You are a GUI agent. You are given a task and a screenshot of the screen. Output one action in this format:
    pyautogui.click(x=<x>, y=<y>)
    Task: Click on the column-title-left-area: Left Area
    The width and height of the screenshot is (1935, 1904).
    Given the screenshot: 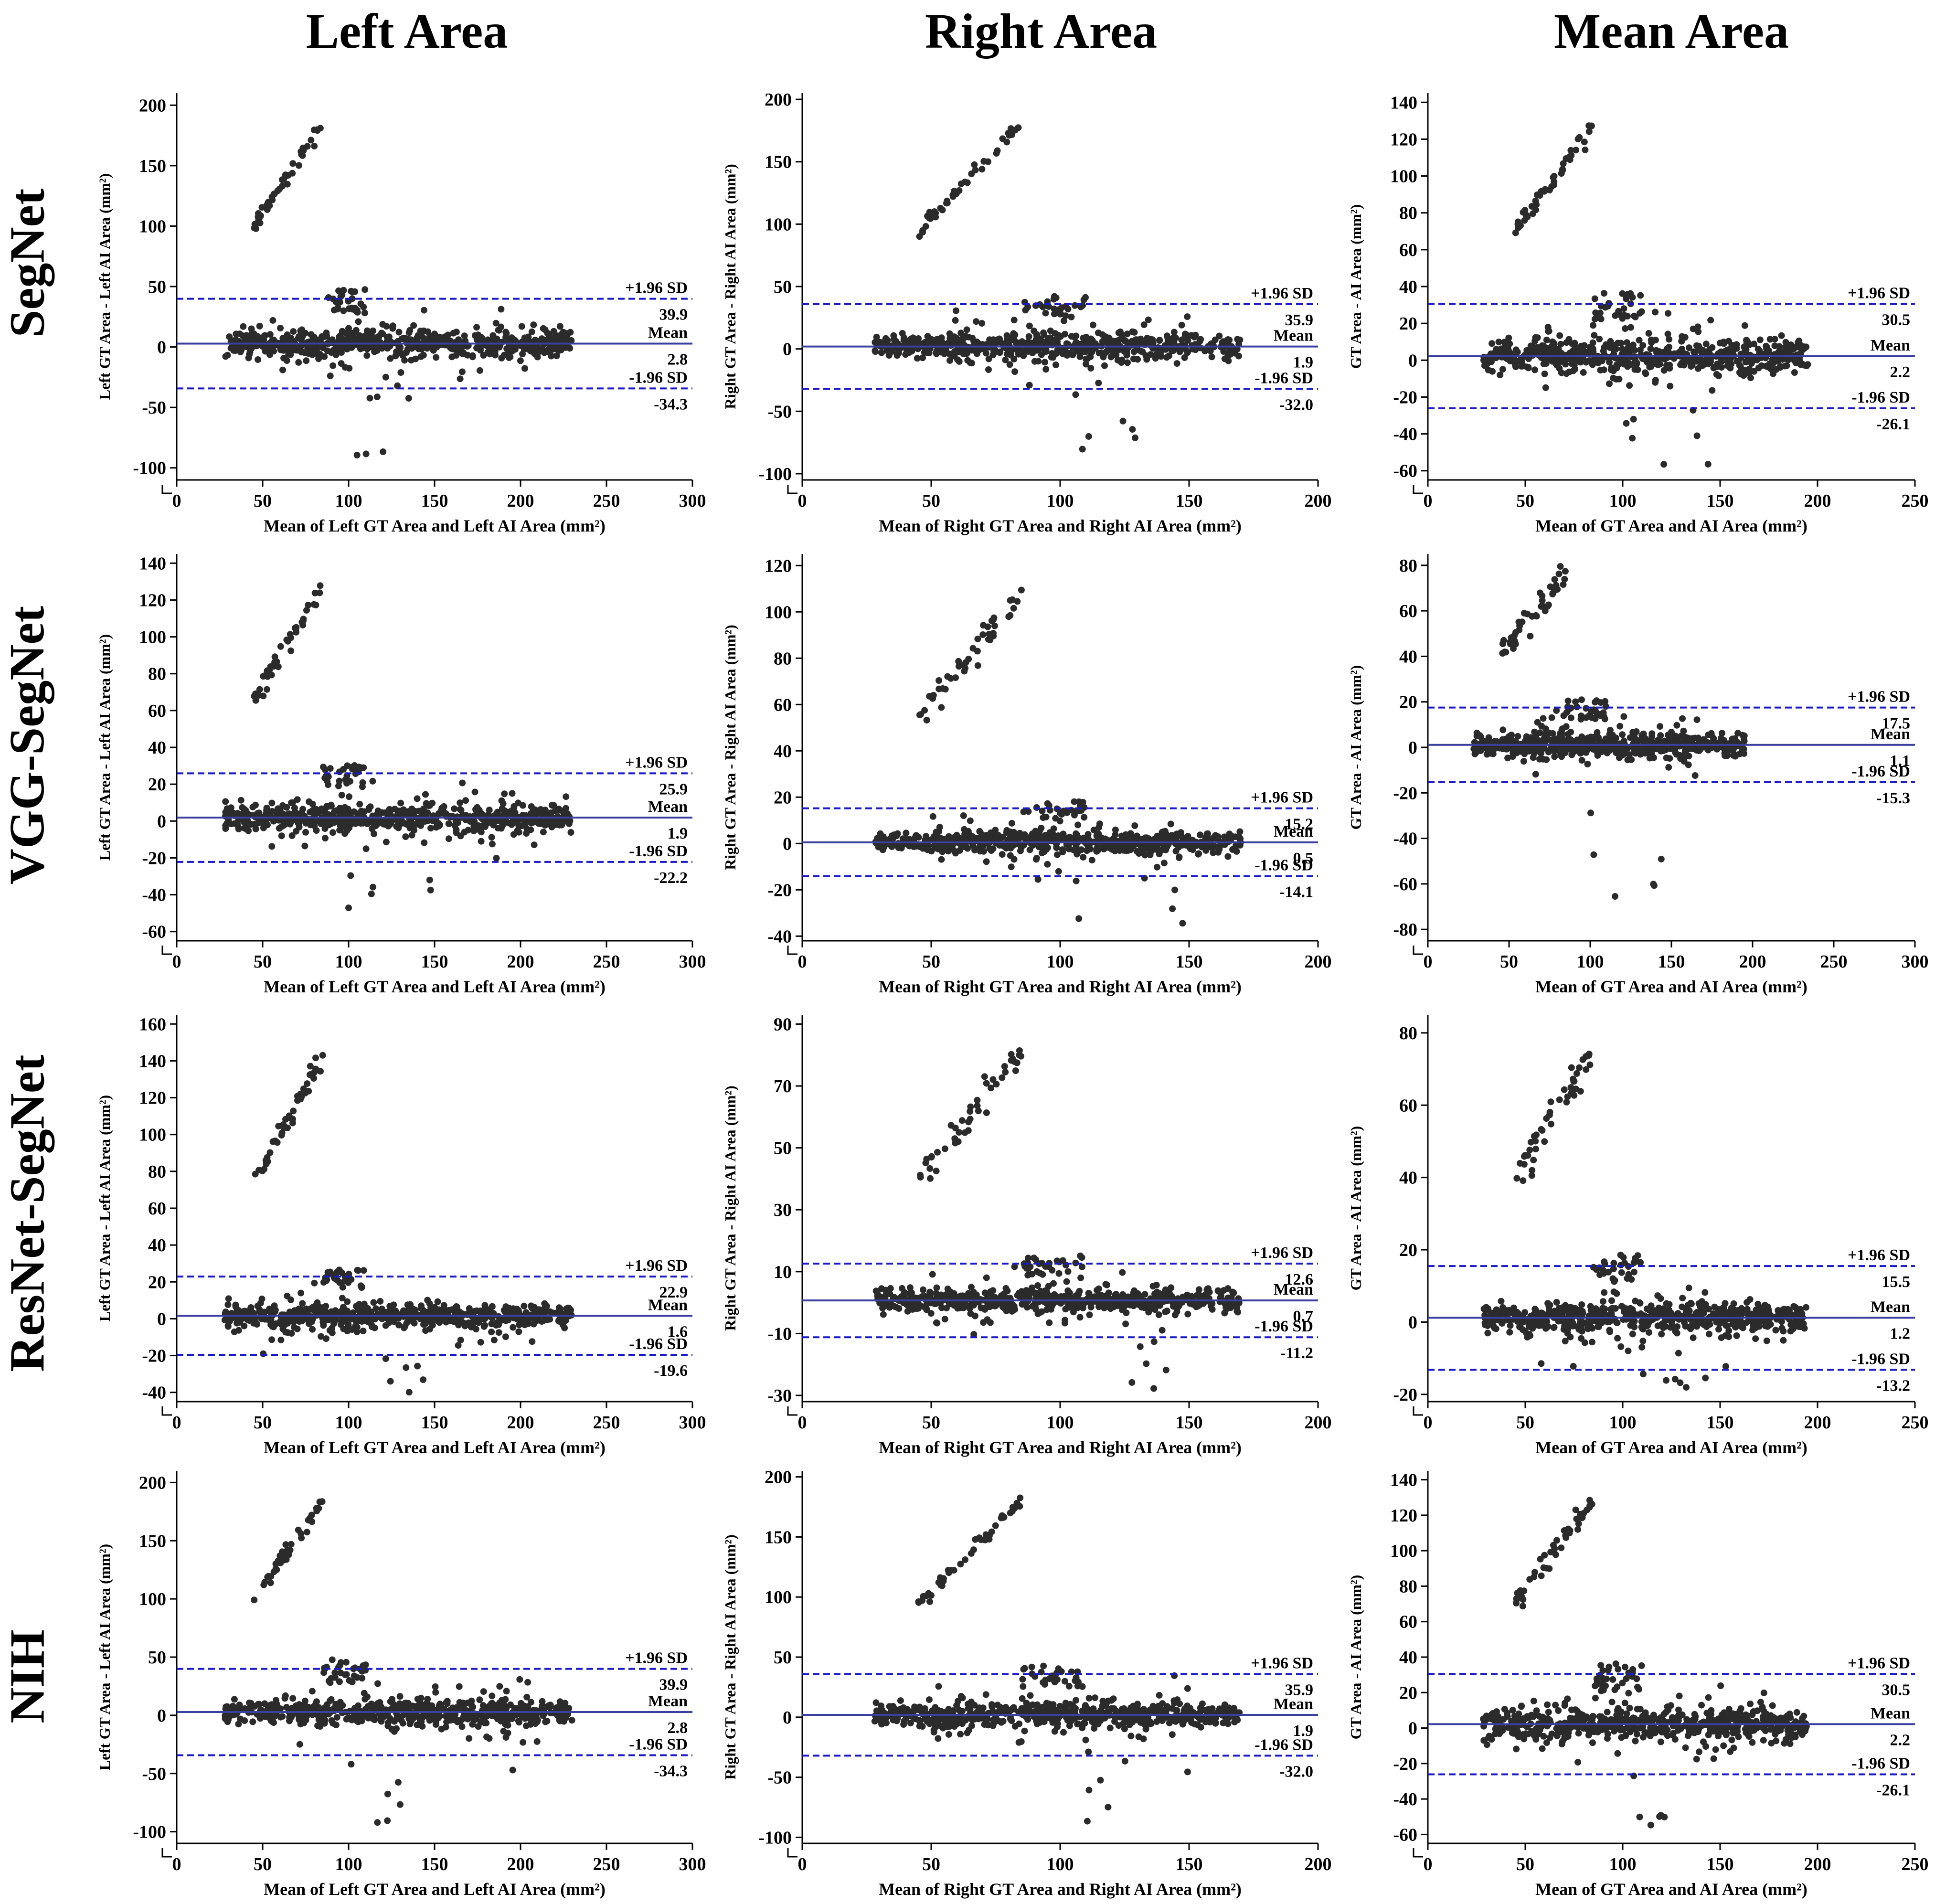 What is the action you would take?
    pyautogui.click(x=407, y=31)
    